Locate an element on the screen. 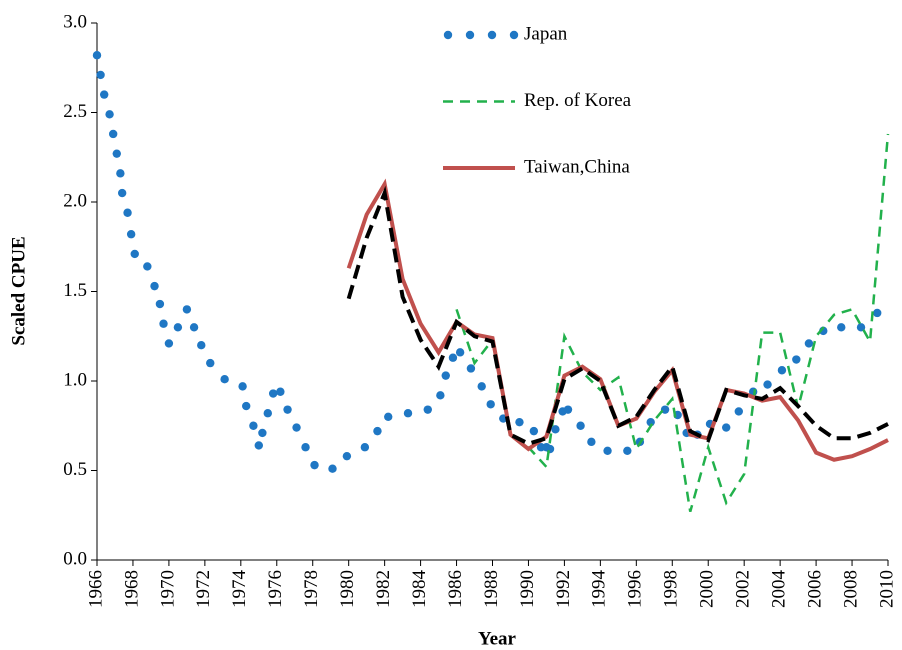 This screenshot has height=650, width=902. legend-label: Rep. of Korea is located at coordinates (578, 100).